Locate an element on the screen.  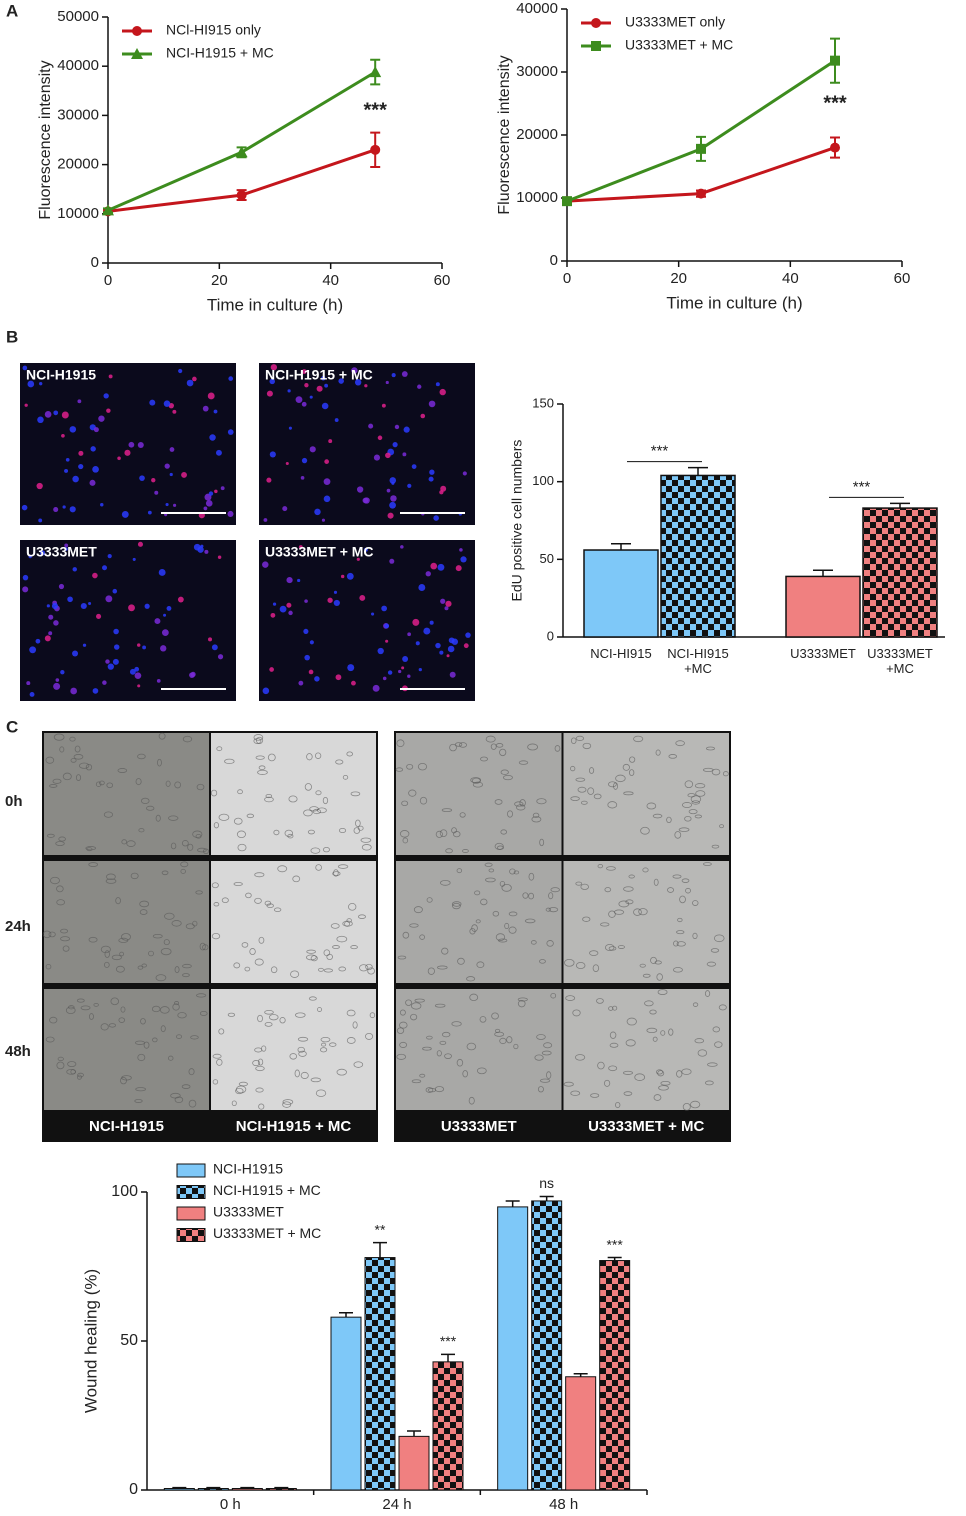
x-tick-label: NCI-HI915 +MC is located at coordinates (698, 661).